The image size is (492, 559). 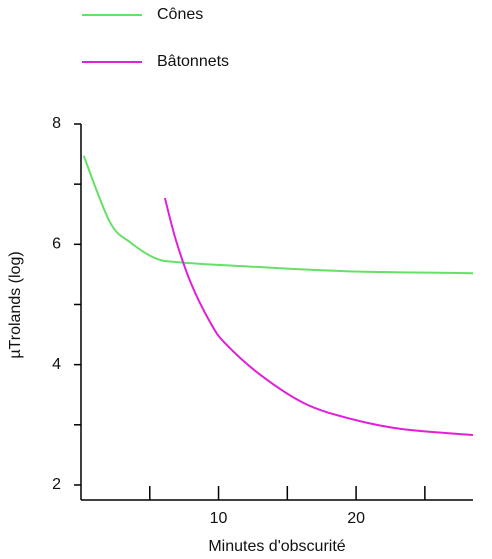 What do you see at coordinates (56, 244) in the screenshot?
I see `y-tick-label: 6` at bounding box center [56, 244].